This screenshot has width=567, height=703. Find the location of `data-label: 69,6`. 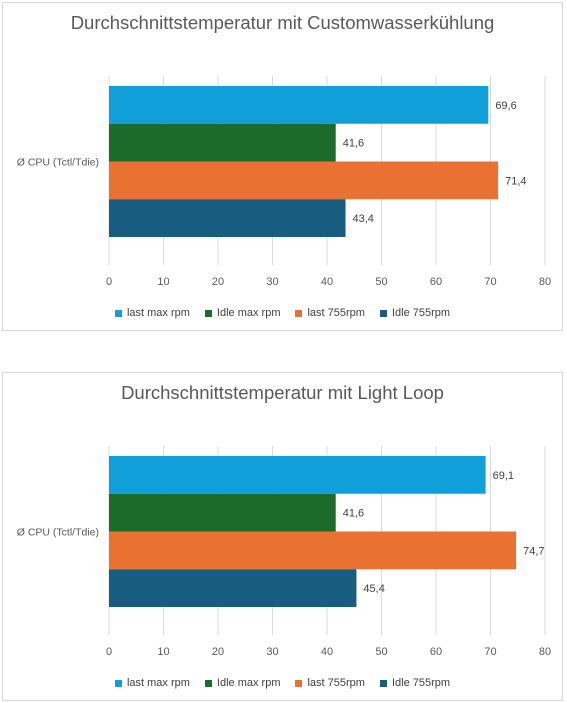

data-label: 69,6 is located at coordinates (505, 106).